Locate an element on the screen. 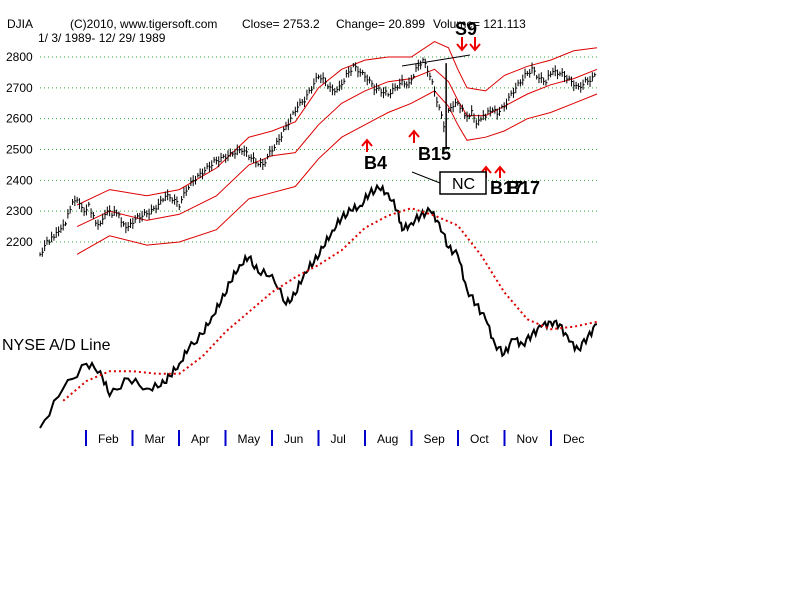  y-tick-label: 2300 is located at coordinates (19, 211).